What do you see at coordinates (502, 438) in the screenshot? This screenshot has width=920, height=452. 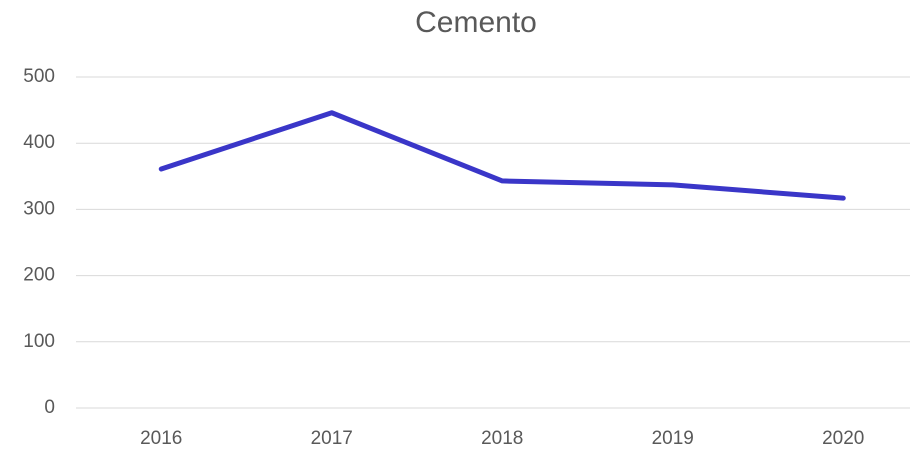 I see `x-tick-label: 2018` at bounding box center [502, 438].